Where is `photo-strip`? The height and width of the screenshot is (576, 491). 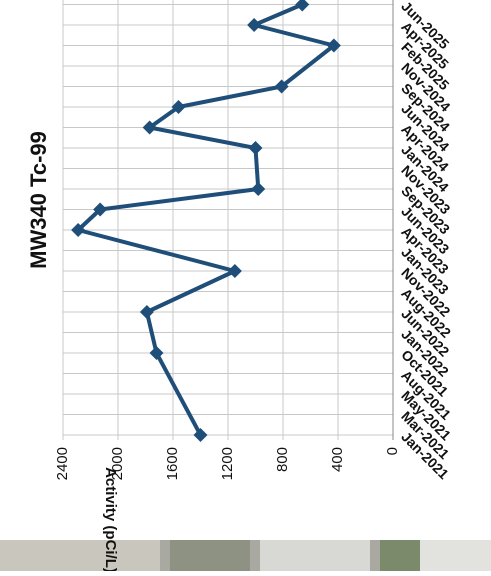
photo-strip is located at coordinates (245, 555).